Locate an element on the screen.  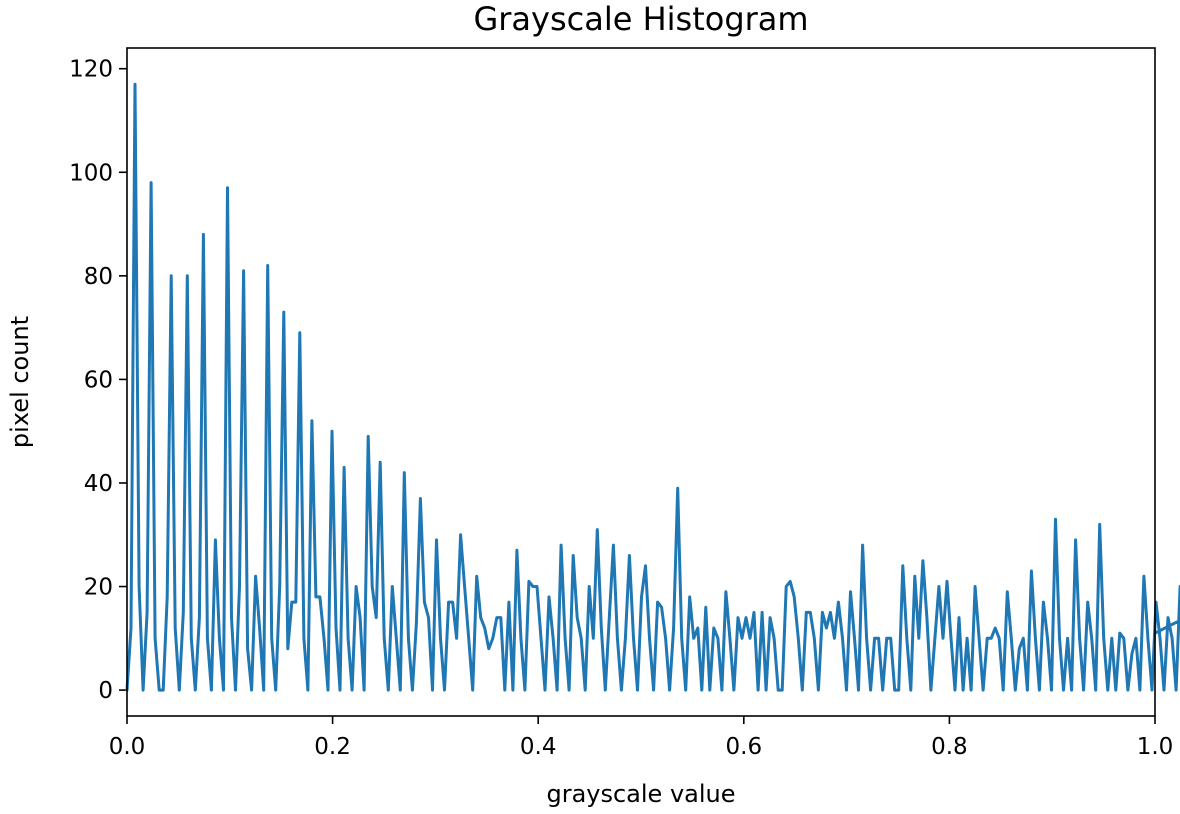
y-tick-label: 40 is located at coordinates (98, 484).